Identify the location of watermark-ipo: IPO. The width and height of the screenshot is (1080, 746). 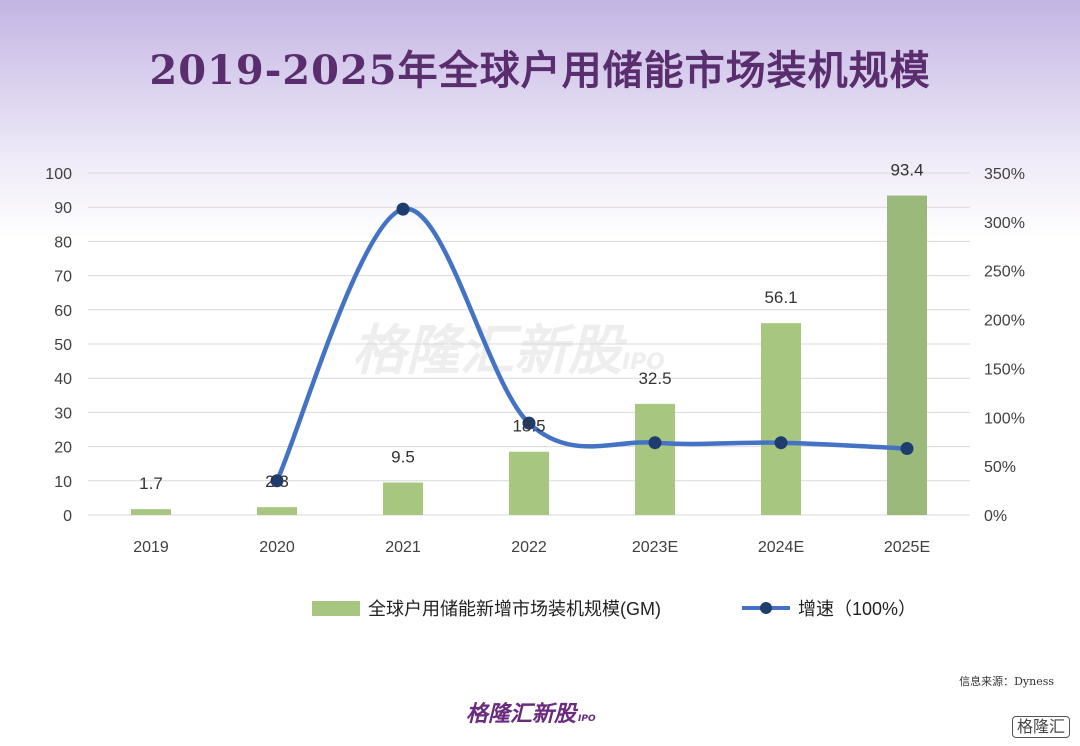
(644, 362).